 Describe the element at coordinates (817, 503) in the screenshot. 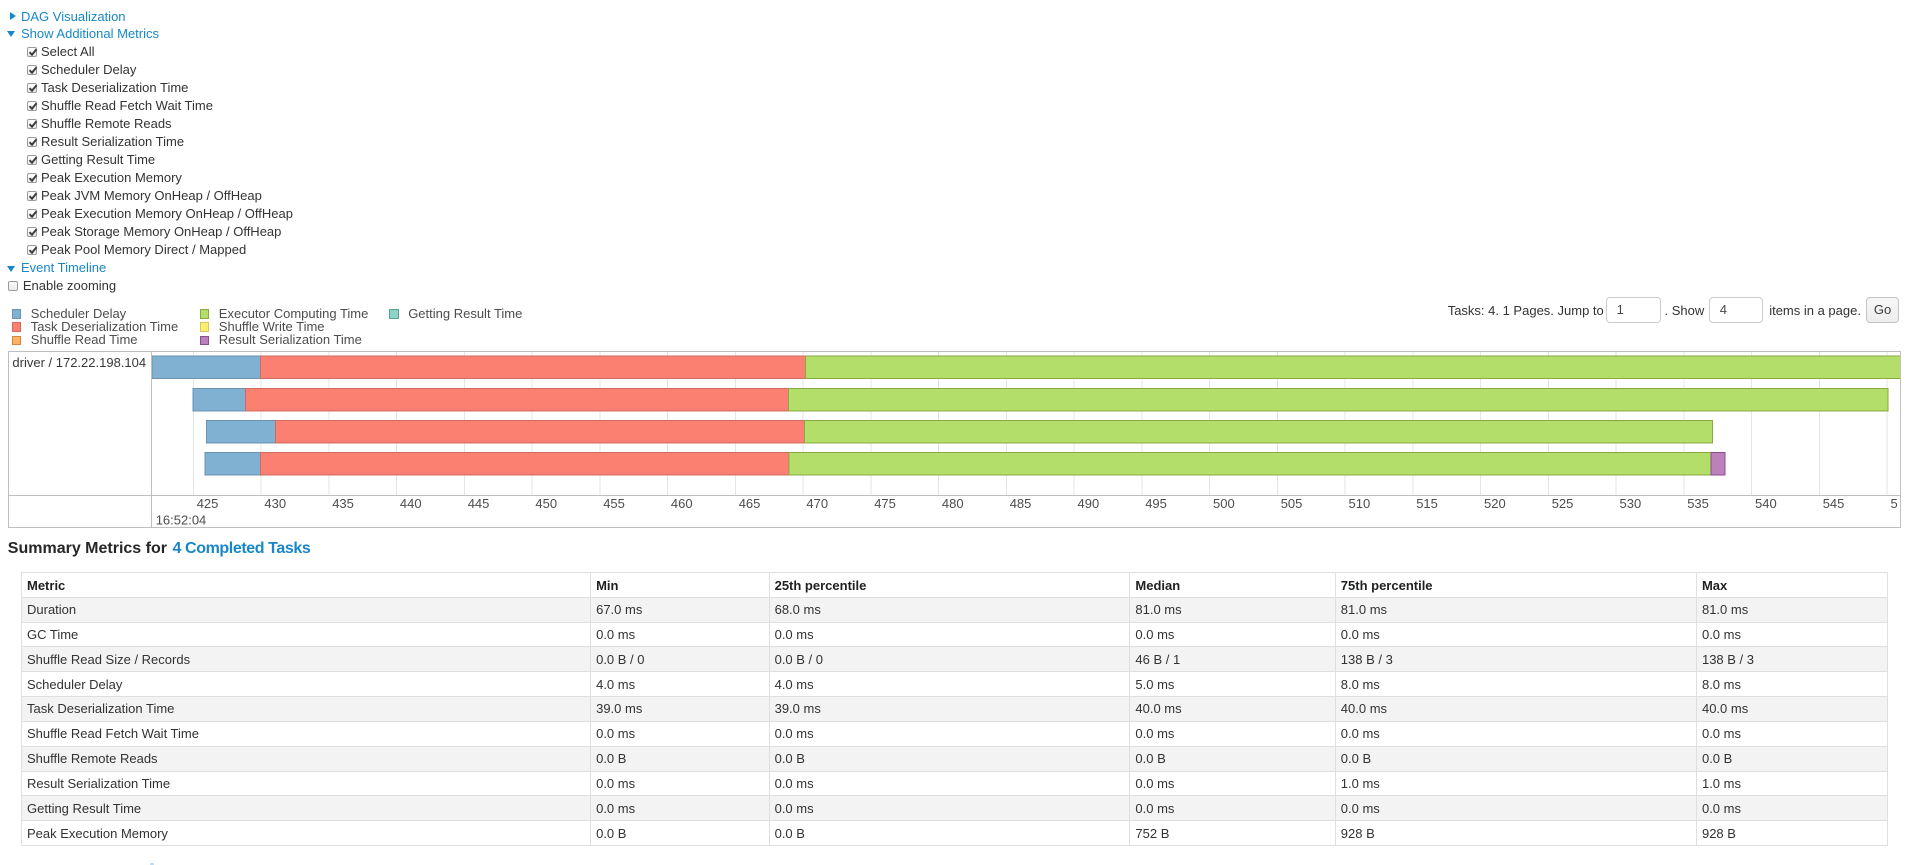

I see `svg-text: 470` at that location.